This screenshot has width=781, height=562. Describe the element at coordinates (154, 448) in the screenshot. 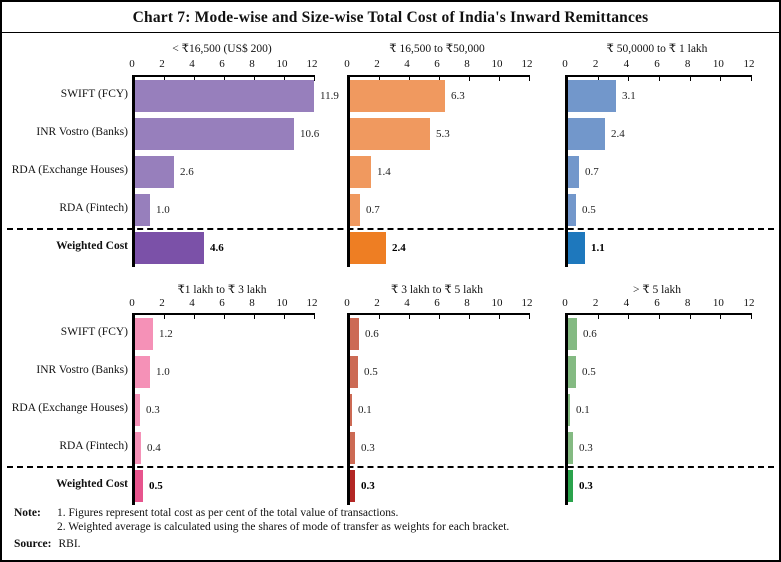

I see `bar-value-label: 0.4` at that location.